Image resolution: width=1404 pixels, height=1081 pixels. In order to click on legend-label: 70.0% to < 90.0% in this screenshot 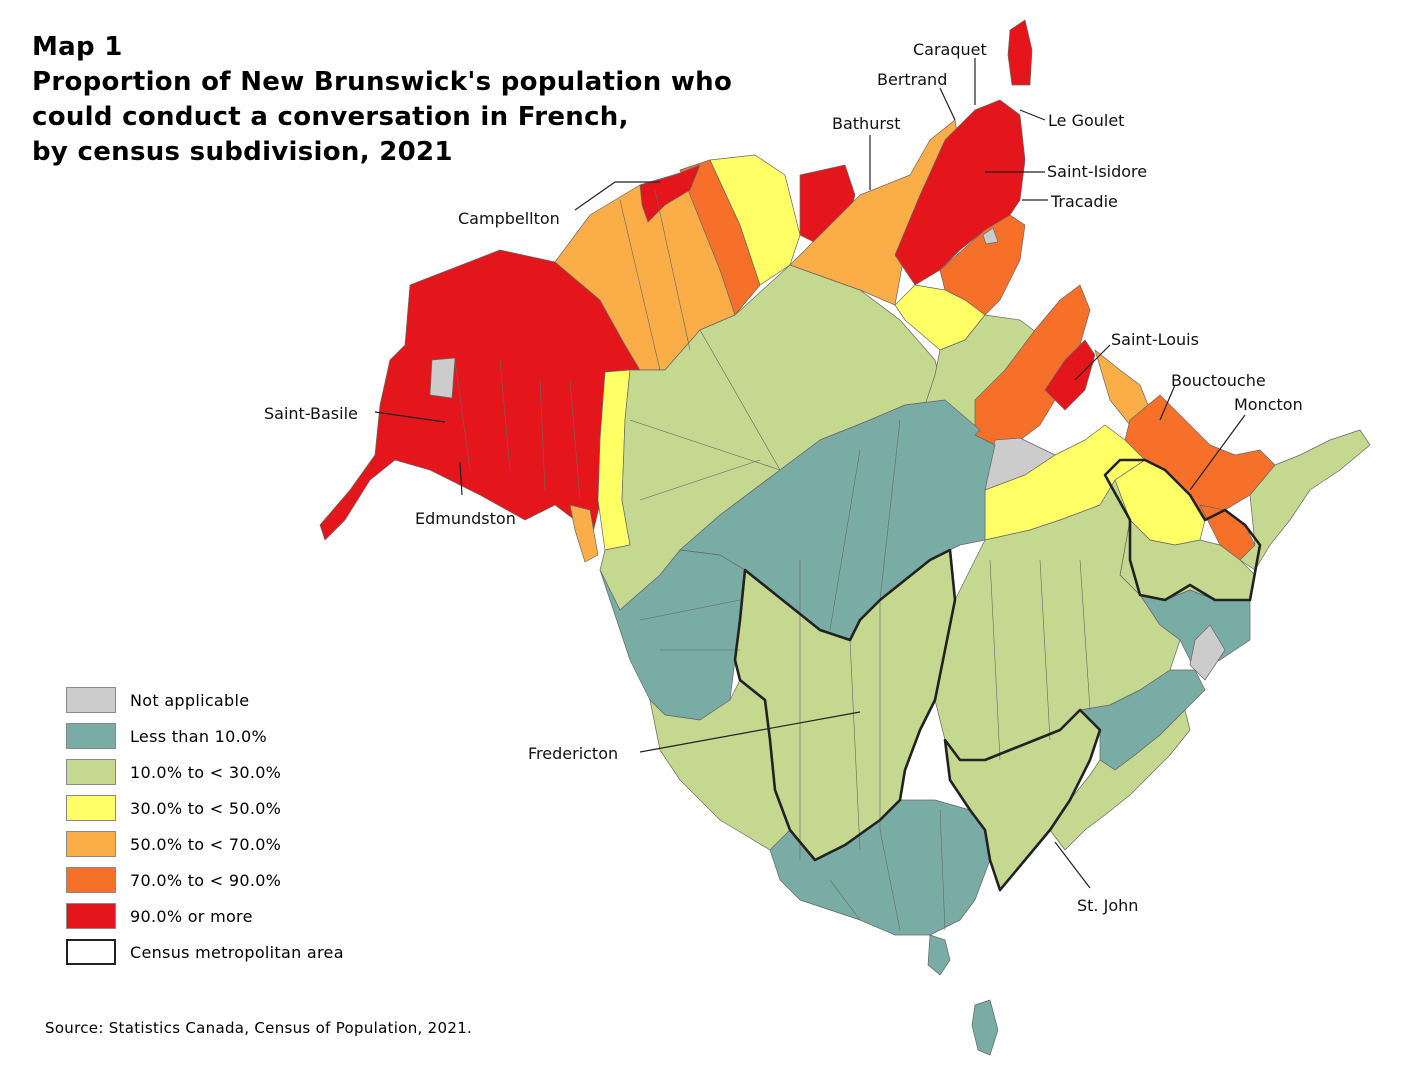, I will do `click(206, 880)`.